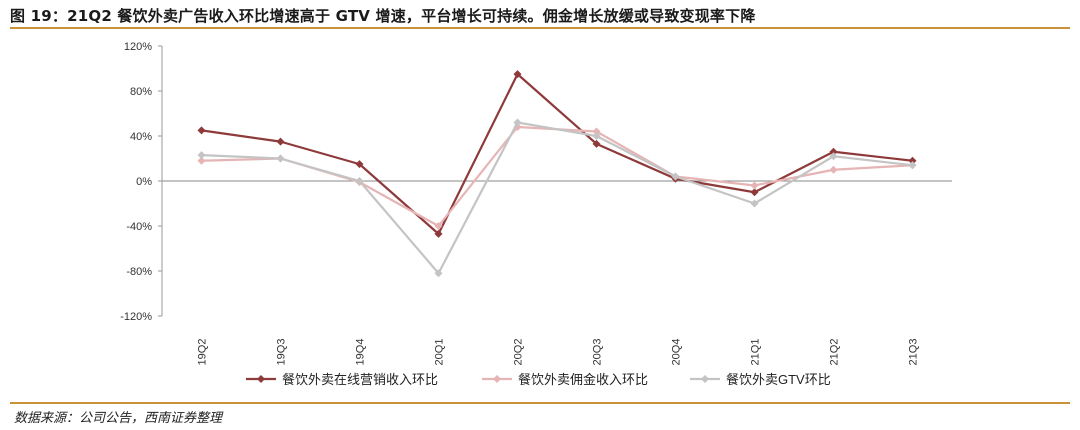 The image size is (1080, 430). What do you see at coordinates (540, 28) in the screenshot?
I see `header-divider` at bounding box center [540, 28].